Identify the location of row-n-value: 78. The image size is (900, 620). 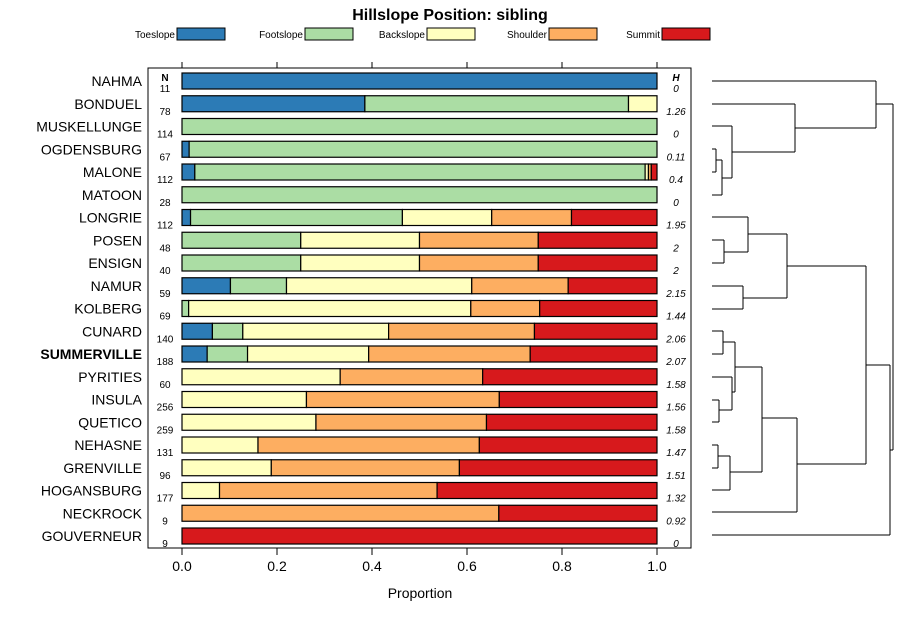
(165, 112).